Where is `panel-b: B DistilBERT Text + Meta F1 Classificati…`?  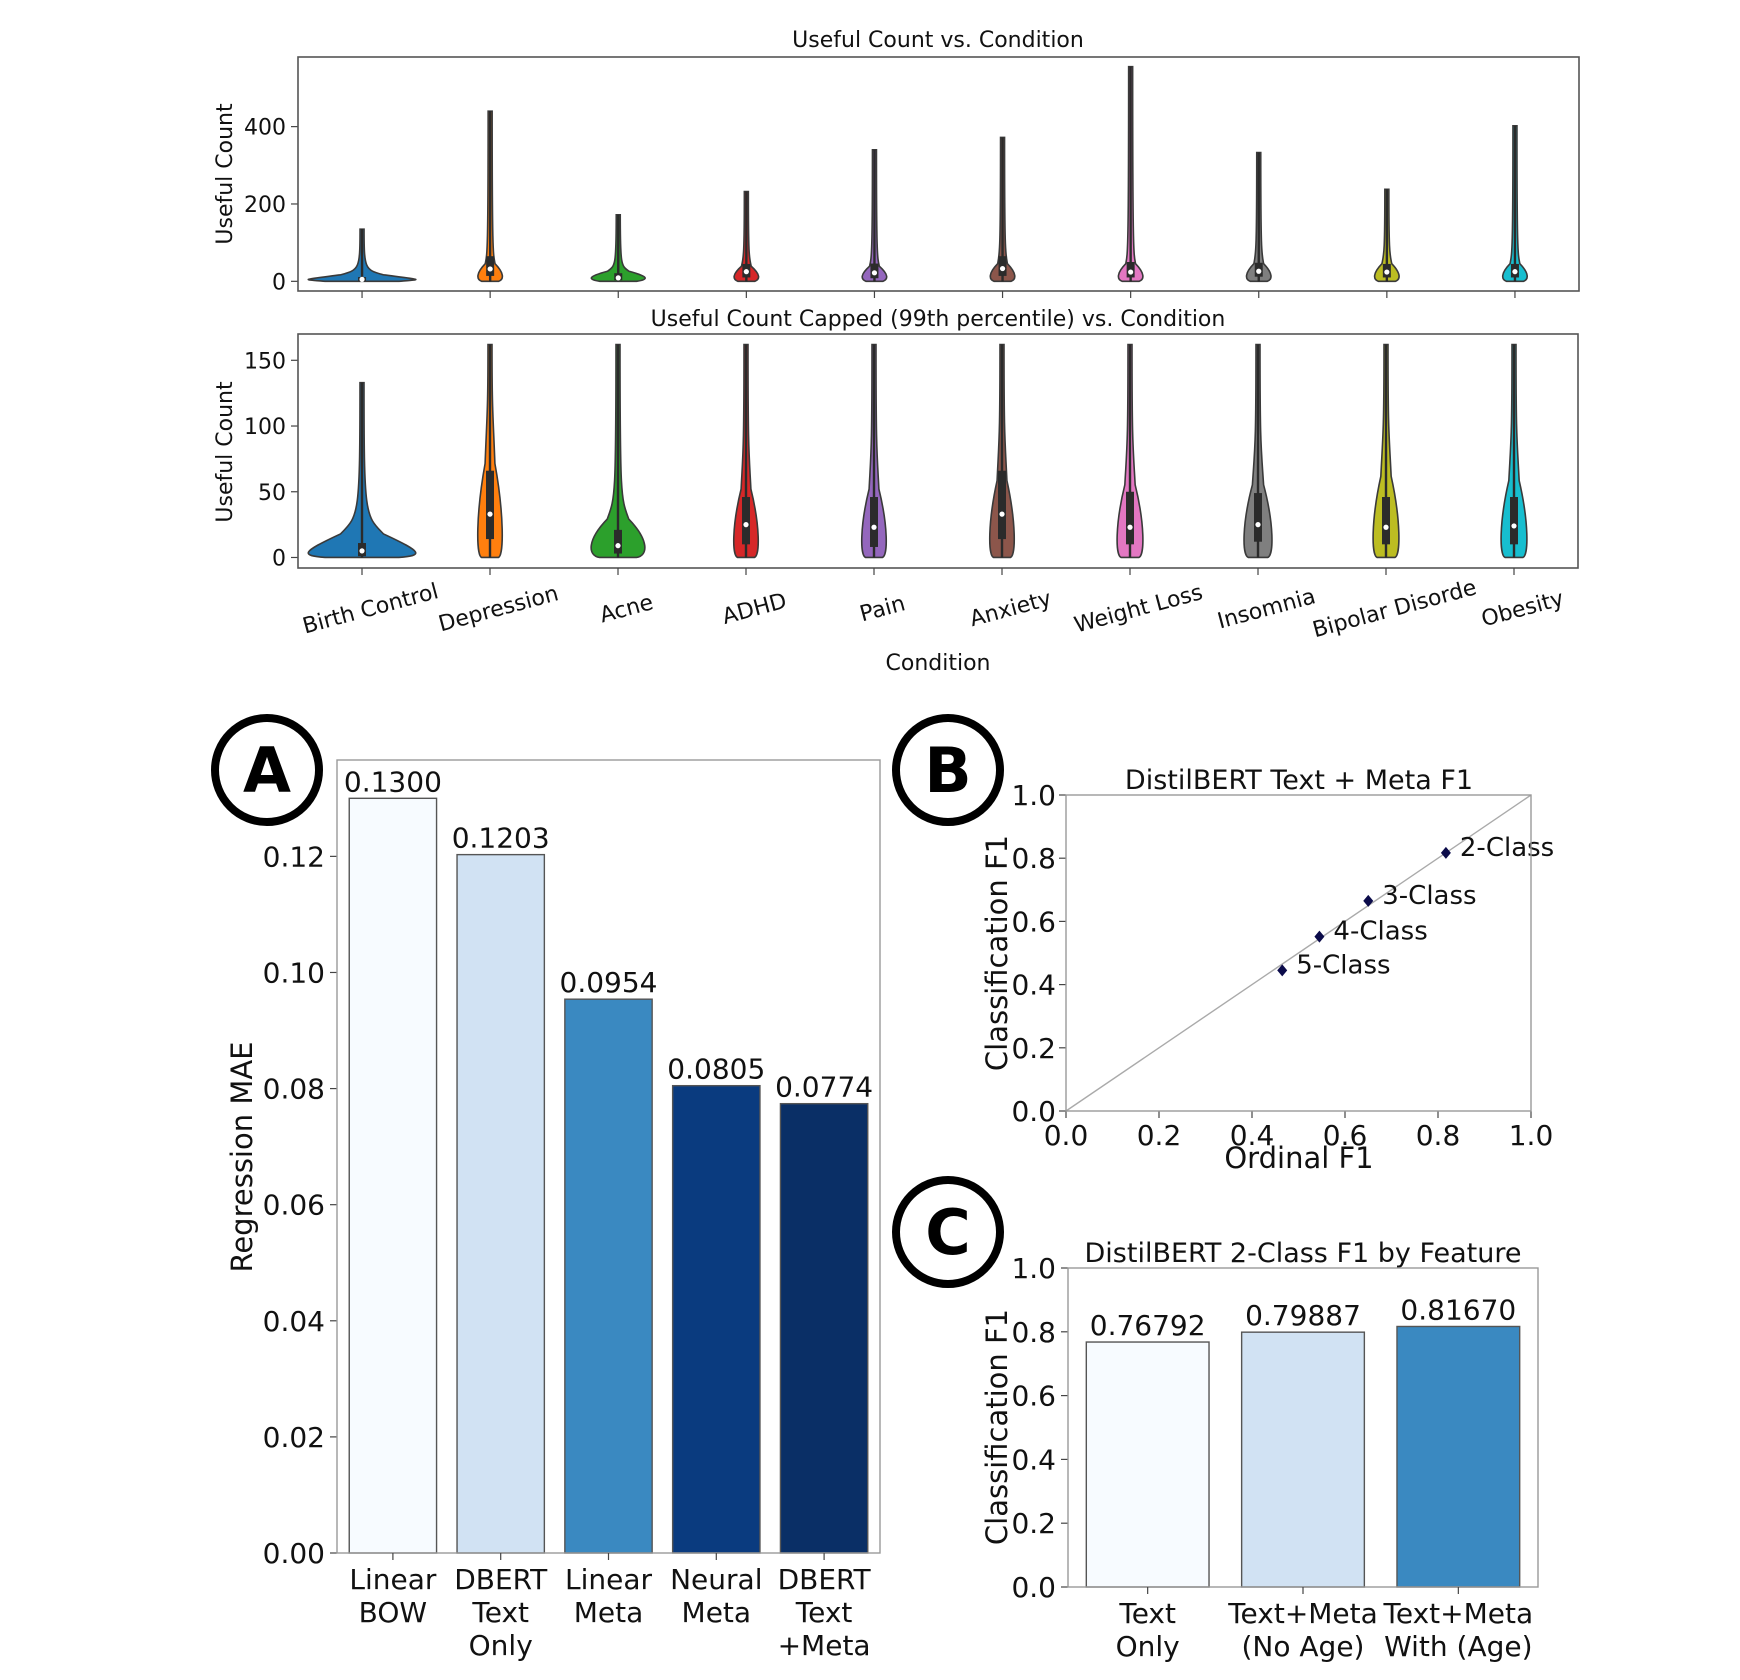
panel-b: B DistilBERT Text + Meta F1 Classificati… is located at coordinates (1223, 944).